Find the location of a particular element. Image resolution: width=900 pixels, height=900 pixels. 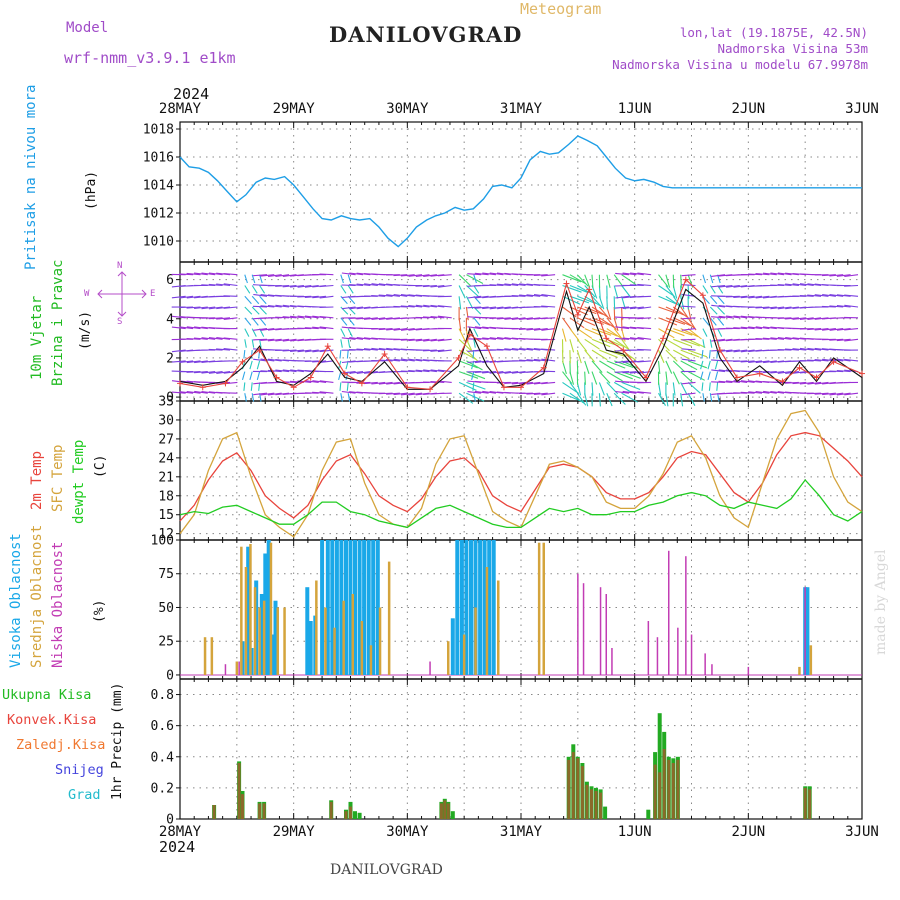

year-bottom: 2024 is located at coordinates (177, 847).